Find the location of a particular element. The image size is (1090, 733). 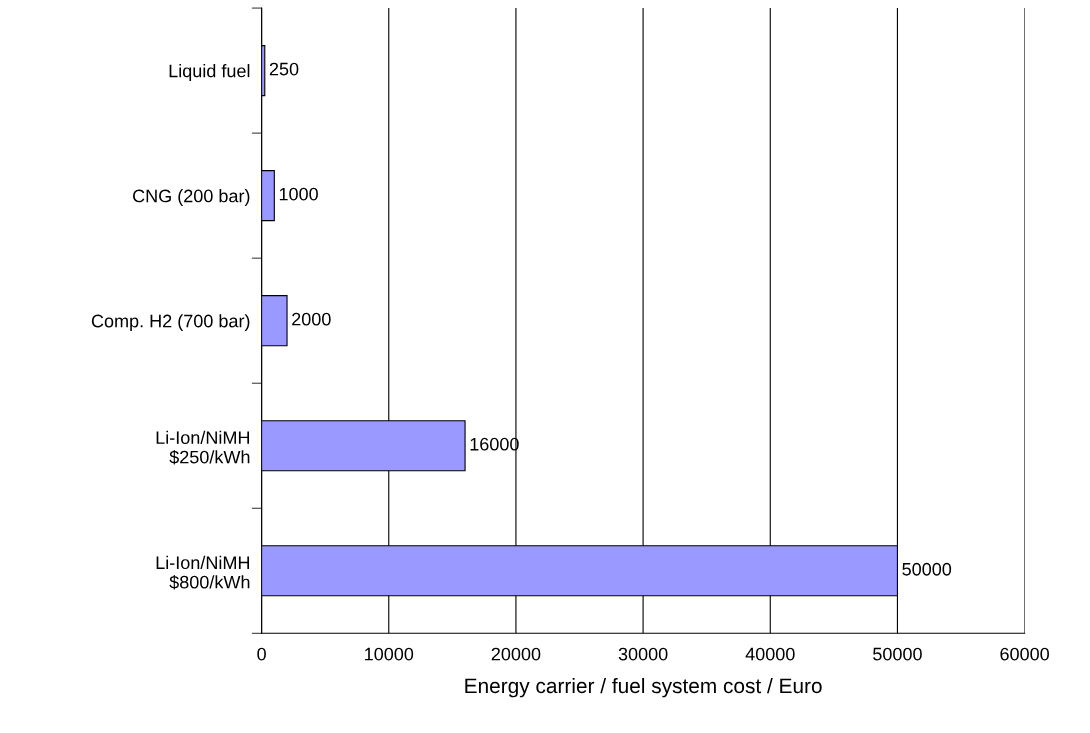

x-tick-label: 30000 is located at coordinates (643, 654).